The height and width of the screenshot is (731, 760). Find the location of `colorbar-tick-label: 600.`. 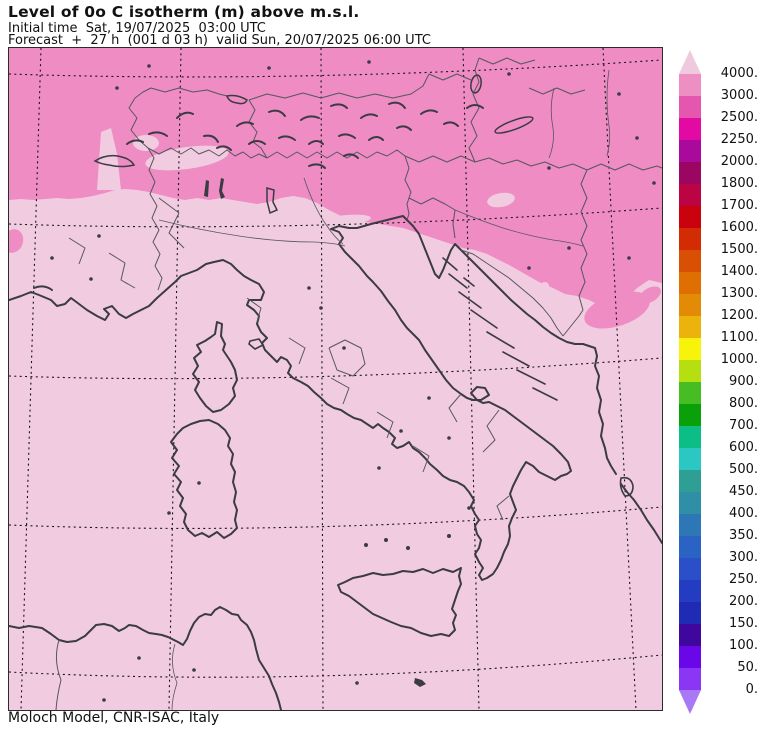

colorbar-tick-label: 600. is located at coordinates (743, 447).